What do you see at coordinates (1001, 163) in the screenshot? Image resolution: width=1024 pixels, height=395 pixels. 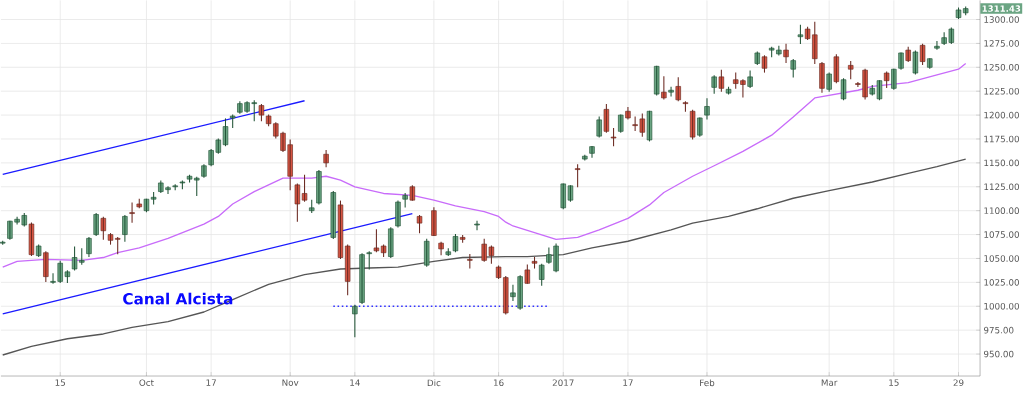 I see `y-tick-label: 1150.00` at bounding box center [1001, 163].